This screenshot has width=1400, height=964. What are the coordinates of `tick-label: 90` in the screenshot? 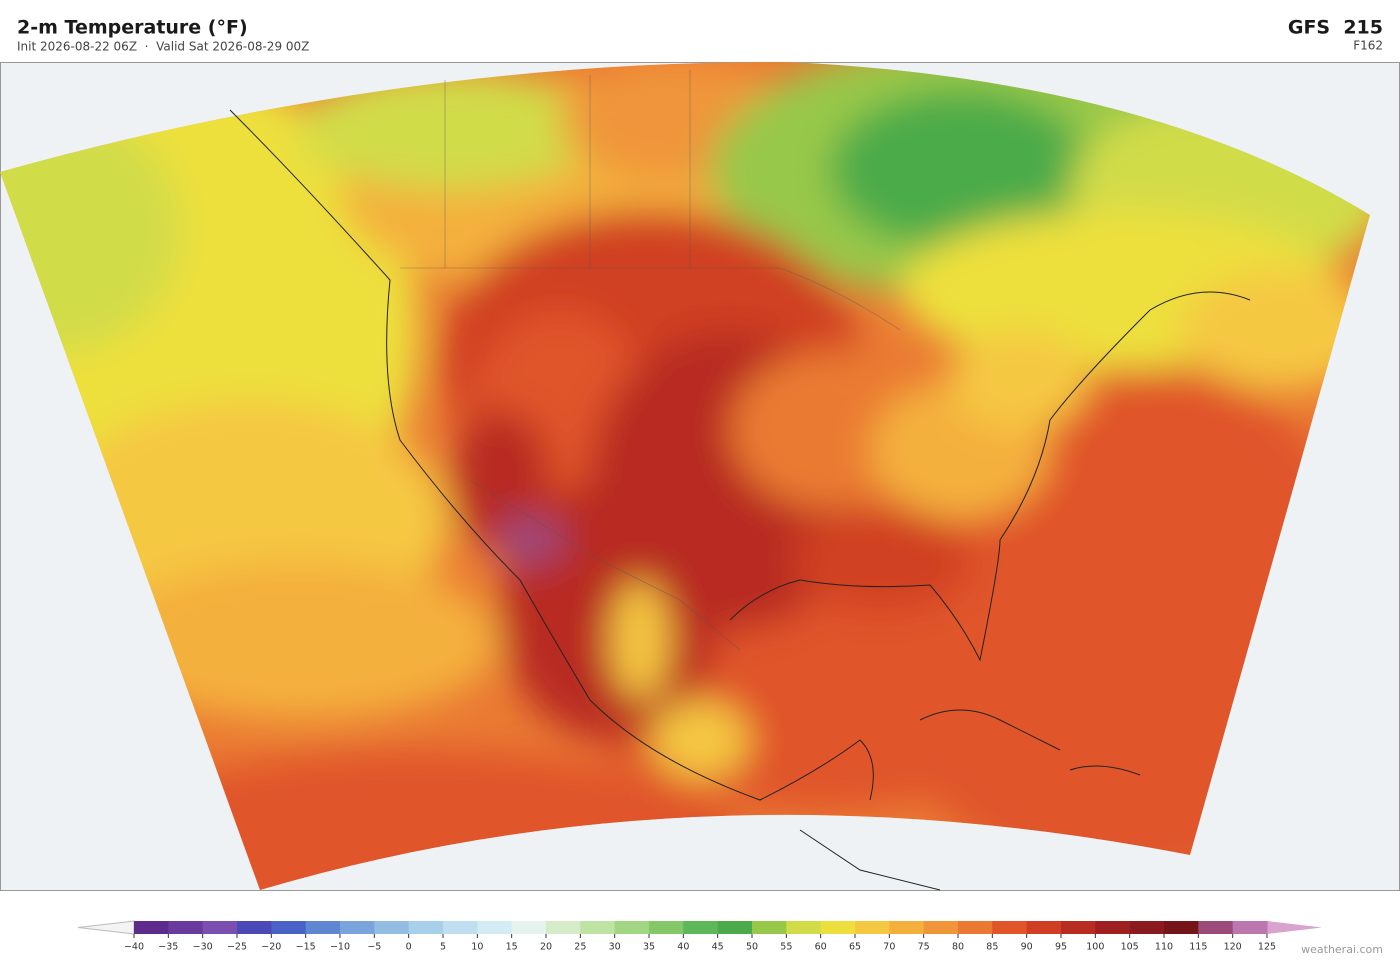 It's located at (1027, 947).